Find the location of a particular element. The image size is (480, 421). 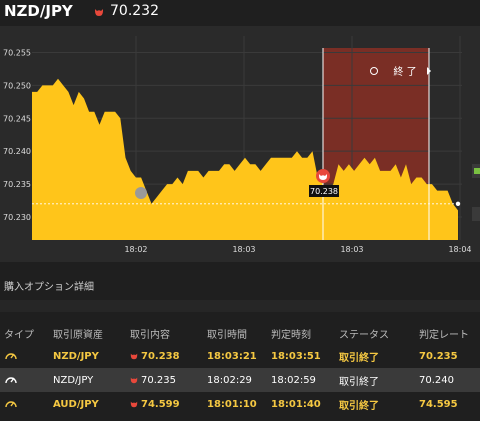

y-tick-label: 70.250 is located at coordinates (17, 85).